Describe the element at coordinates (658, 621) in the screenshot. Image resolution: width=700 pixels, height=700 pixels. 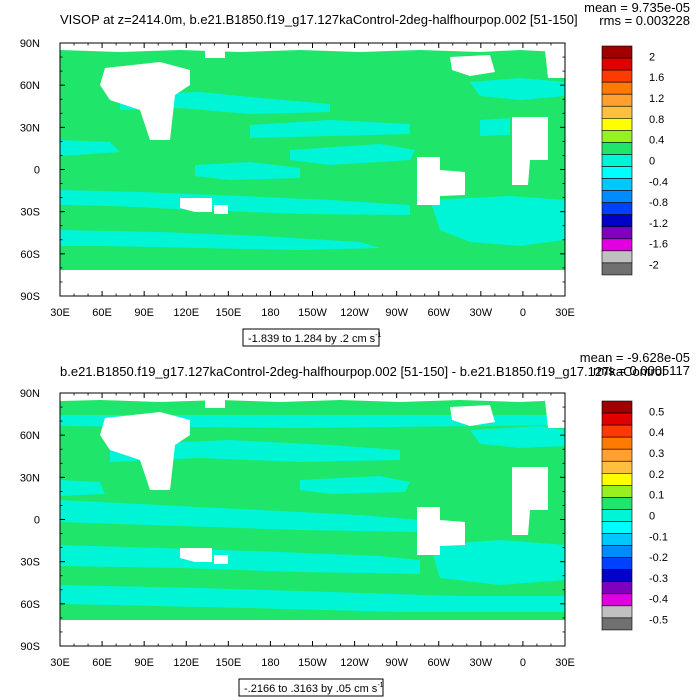
I see `colorbar-label: -0.5` at that location.